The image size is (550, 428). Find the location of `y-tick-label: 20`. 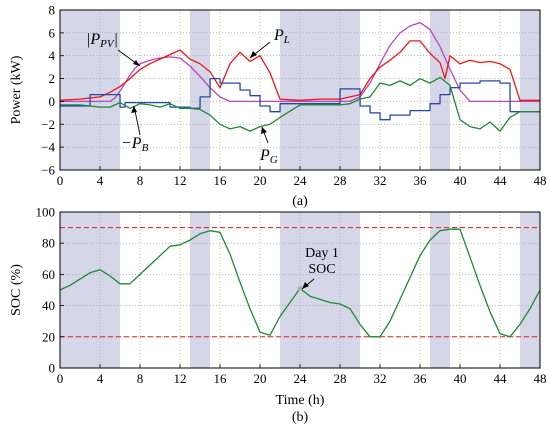

y-tick-label: 20 is located at coordinates (48, 336).